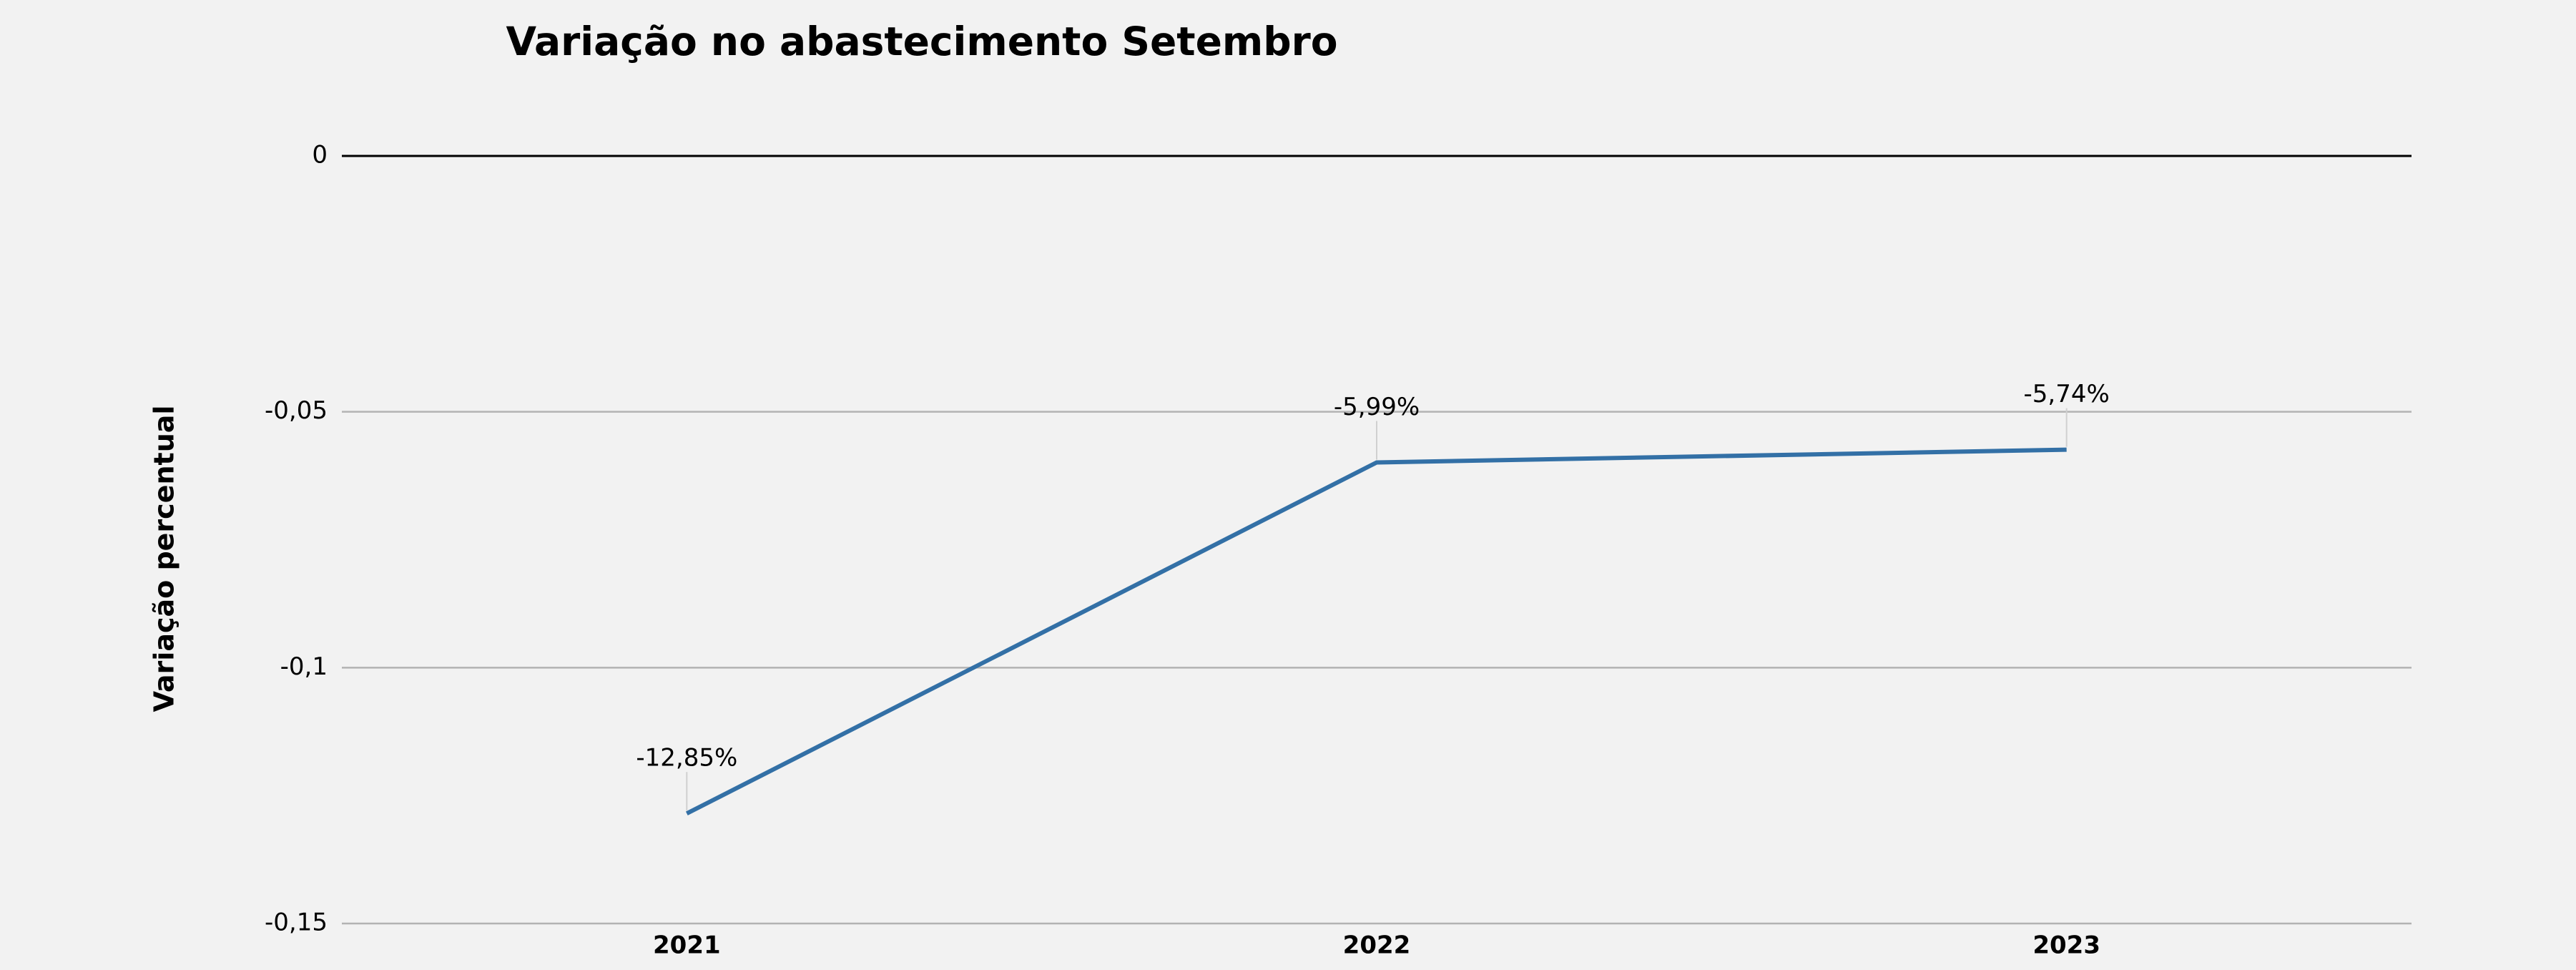 The height and width of the screenshot is (970, 2576). Describe the element at coordinates (320, 155) in the screenshot. I see `y-tick-label: 0` at that location.